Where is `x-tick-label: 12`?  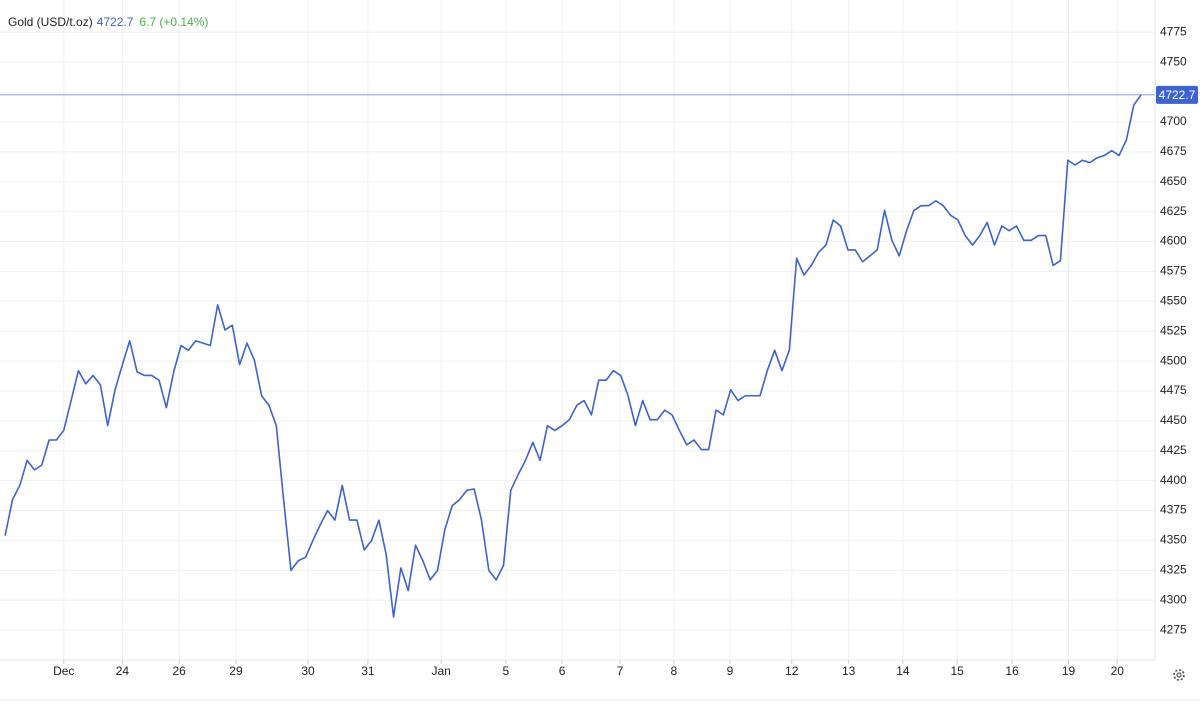 x-tick-label: 12 is located at coordinates (792, 671).